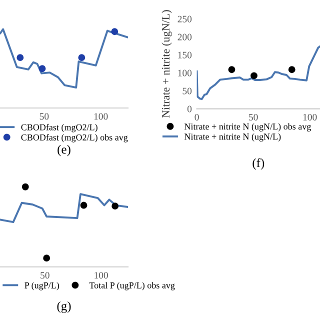  Describe the element at coordinates (167, 64) in the screenshot. I see `y-axis-title: Nitrate + nitrite (ugN/L)` at that location.